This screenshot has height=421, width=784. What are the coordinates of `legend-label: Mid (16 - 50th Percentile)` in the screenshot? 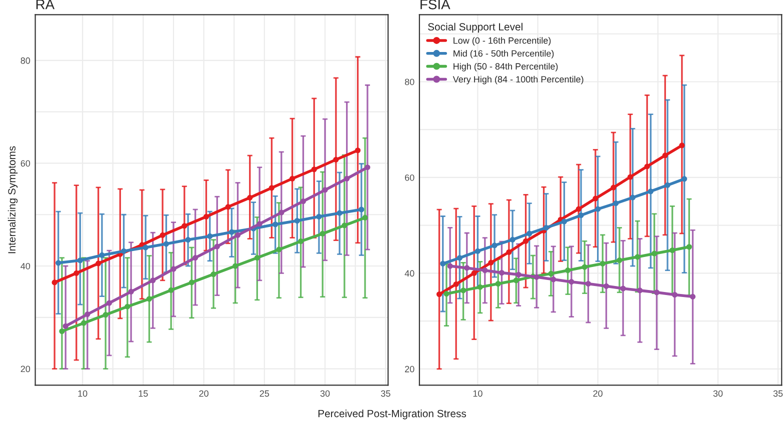 It's located at (504, 54).